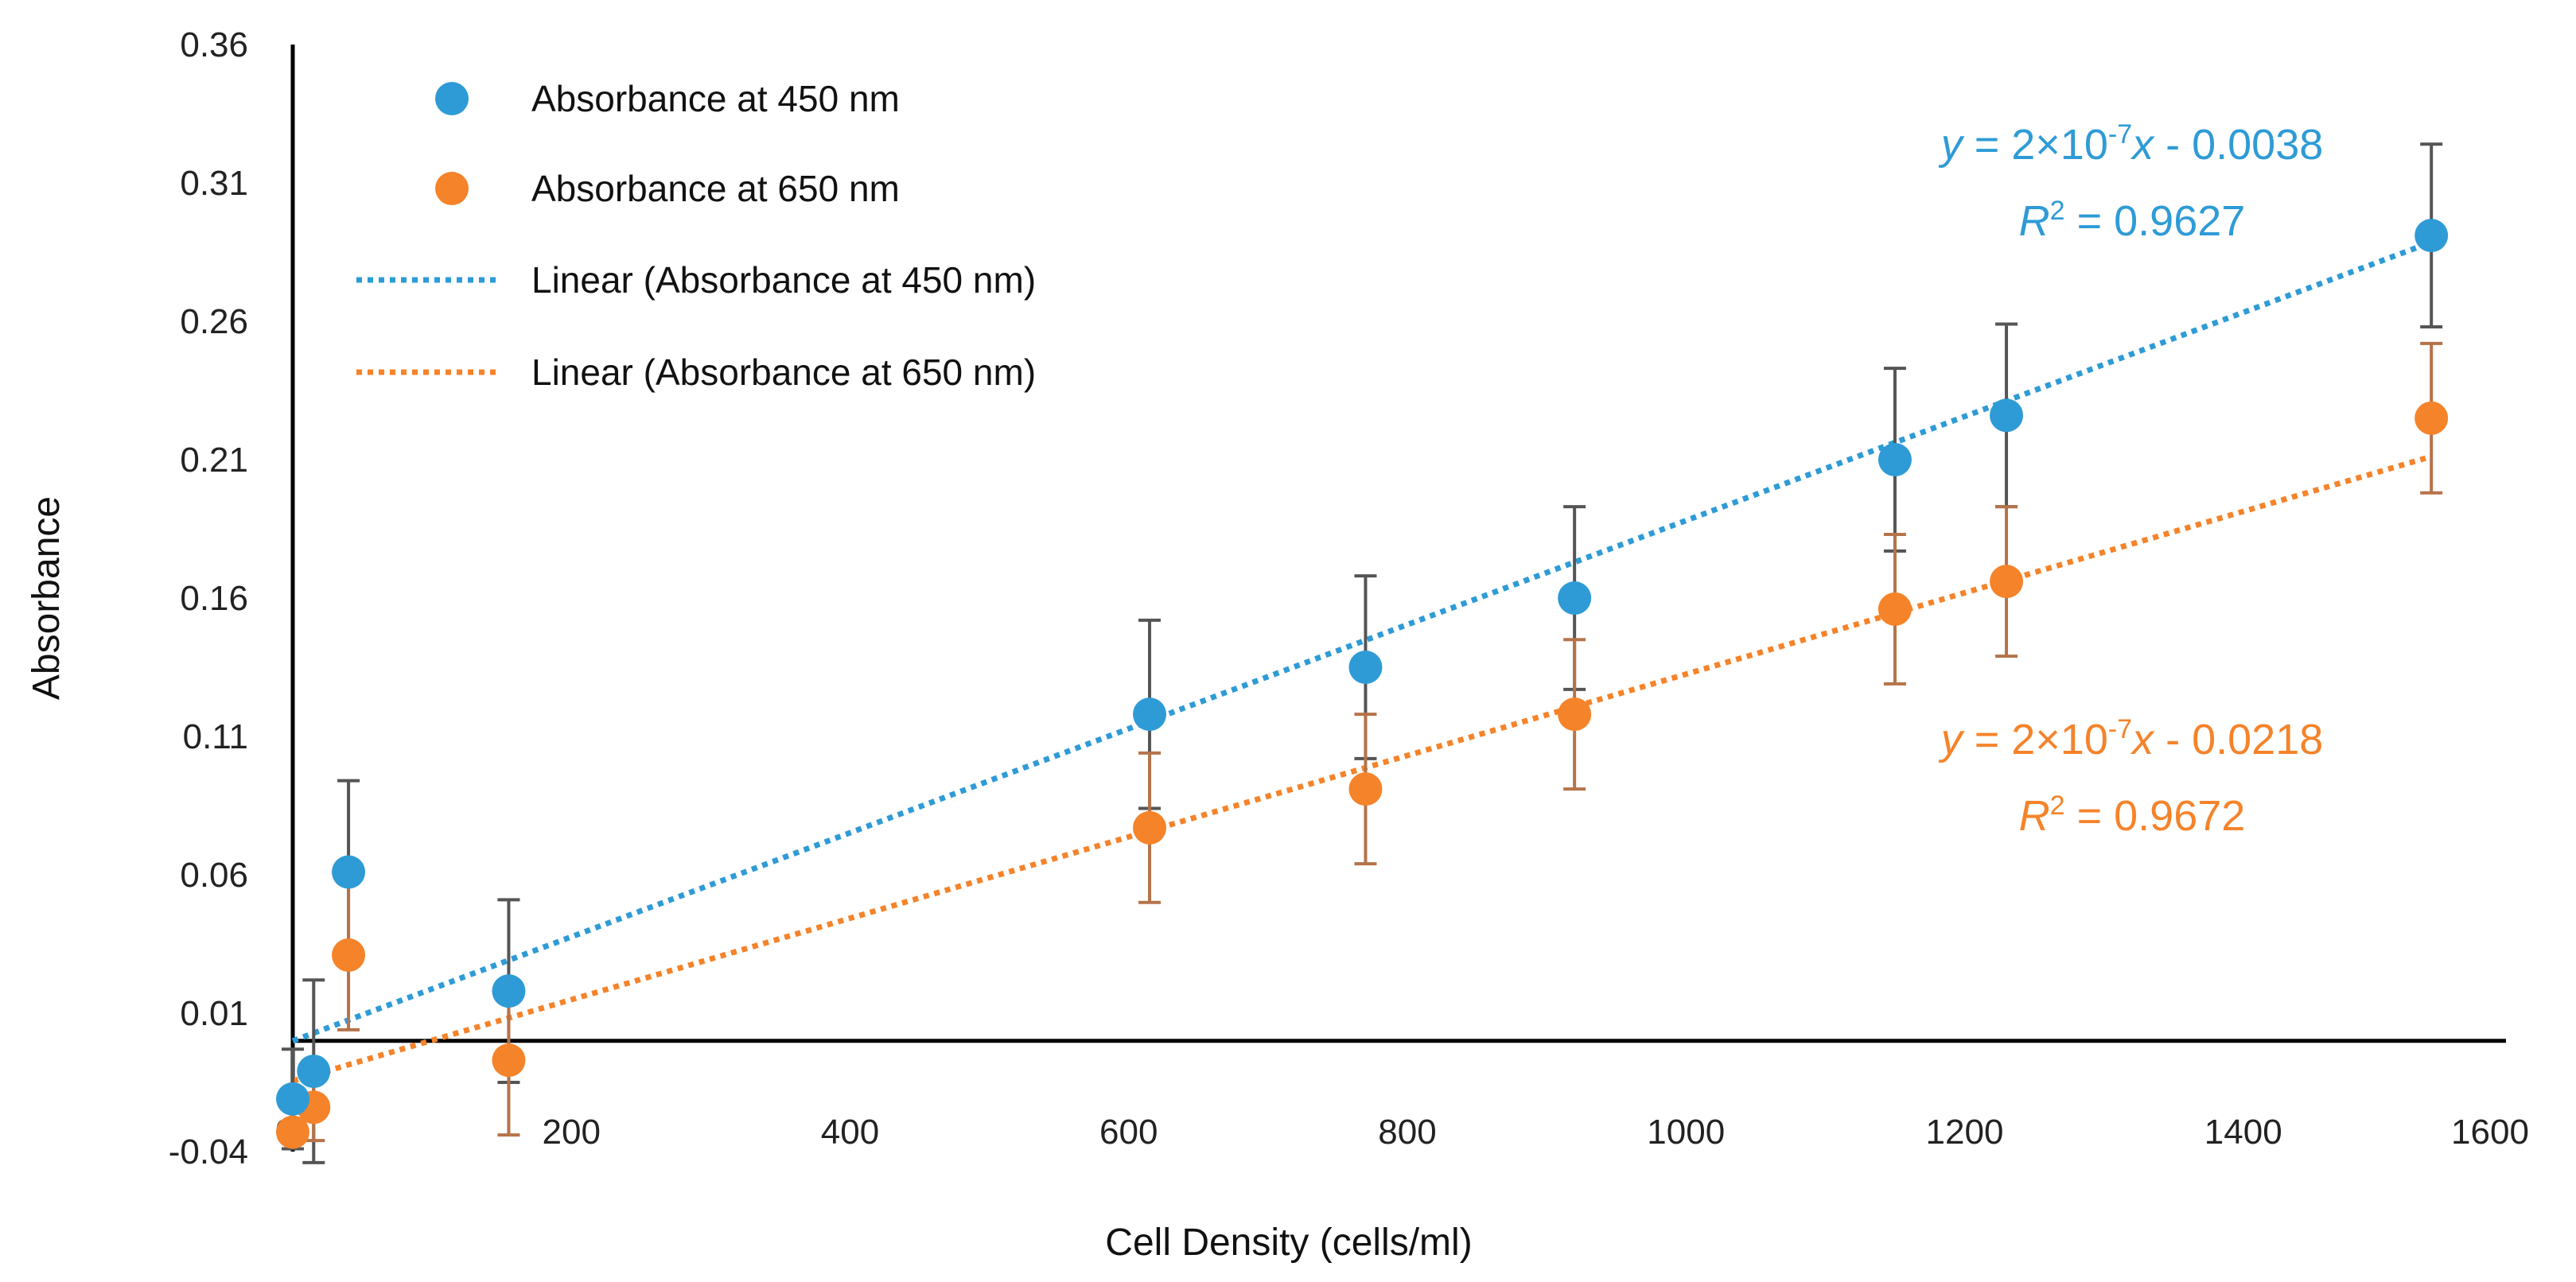  Describe the element at coordinates (2120, 729) in the screenshot. I see `eq-650-exp: -7` at that location.